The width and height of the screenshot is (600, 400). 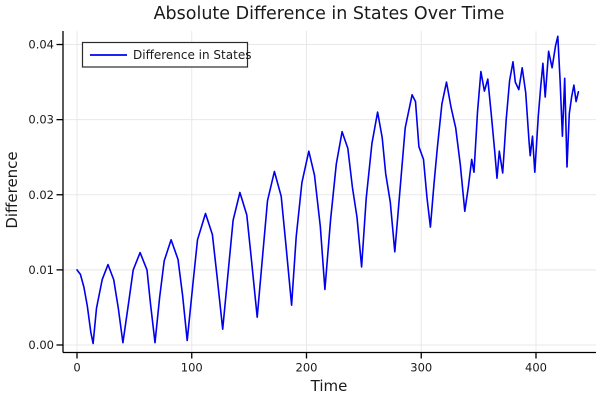 What do you see at coordinates (76, 368) in the screenshot?
I see `x-tick-label: 0` at bounding box center [76, 368].